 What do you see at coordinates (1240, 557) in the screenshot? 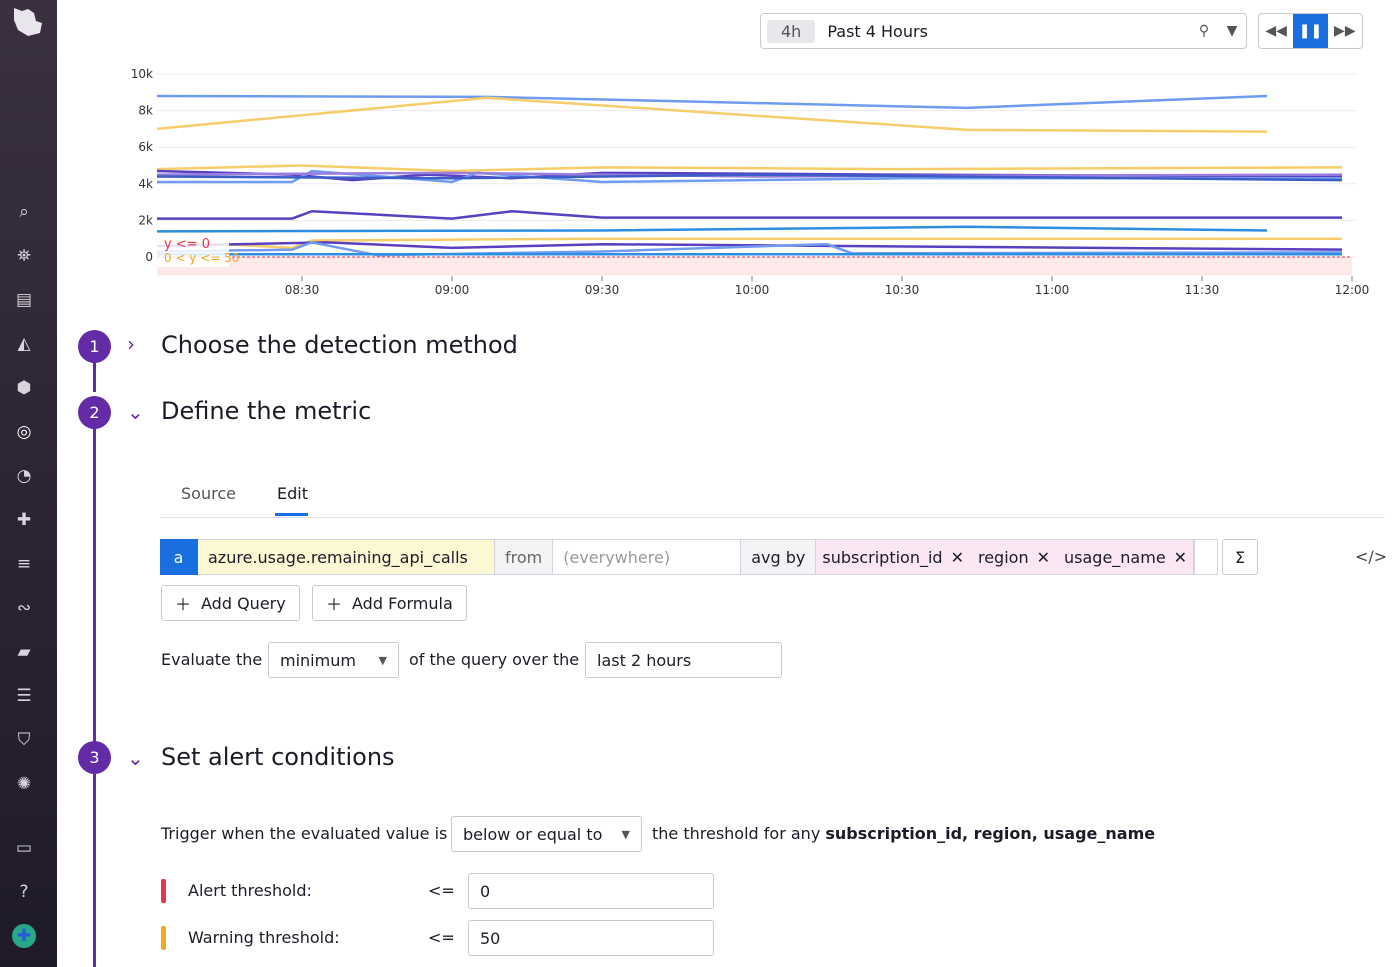
I see `sigma-button: Σ` at bounding box center [1240, 557].